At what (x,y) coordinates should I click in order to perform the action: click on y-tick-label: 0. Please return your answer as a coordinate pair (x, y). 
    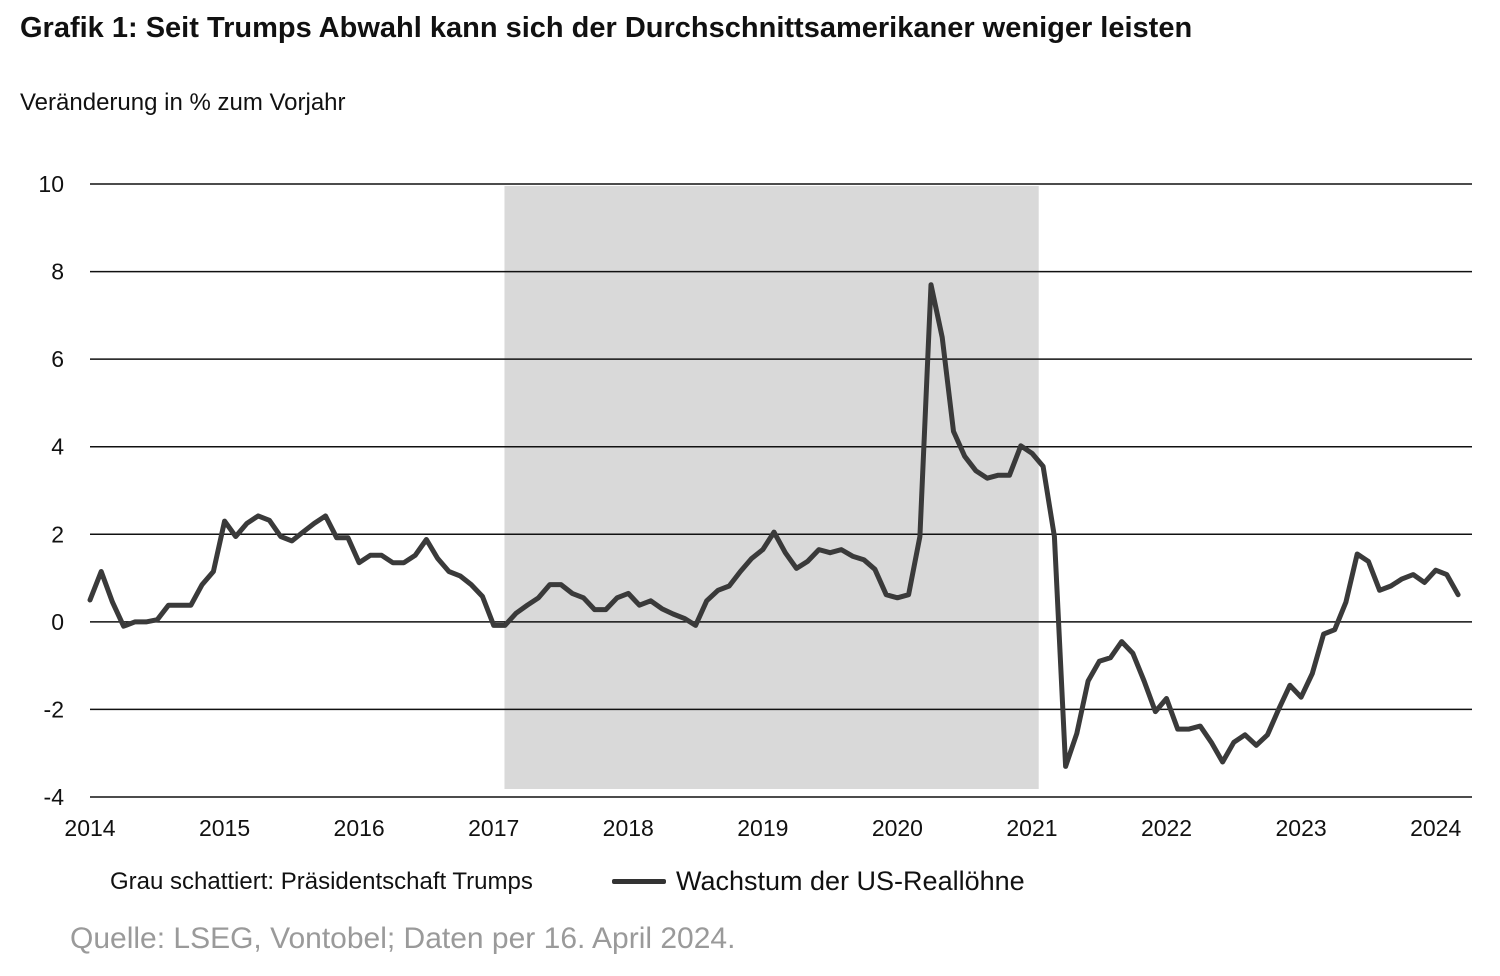
    Looking at the image, I should click on (57, 622).